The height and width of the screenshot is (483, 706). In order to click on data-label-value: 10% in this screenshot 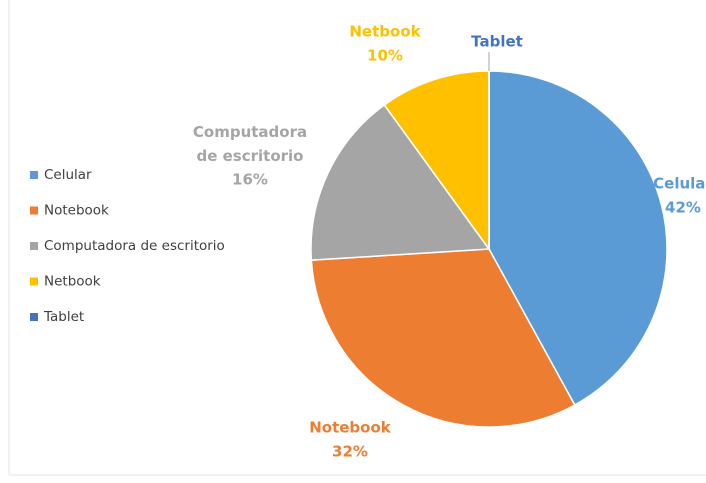, I will do `click(385, 56)`.